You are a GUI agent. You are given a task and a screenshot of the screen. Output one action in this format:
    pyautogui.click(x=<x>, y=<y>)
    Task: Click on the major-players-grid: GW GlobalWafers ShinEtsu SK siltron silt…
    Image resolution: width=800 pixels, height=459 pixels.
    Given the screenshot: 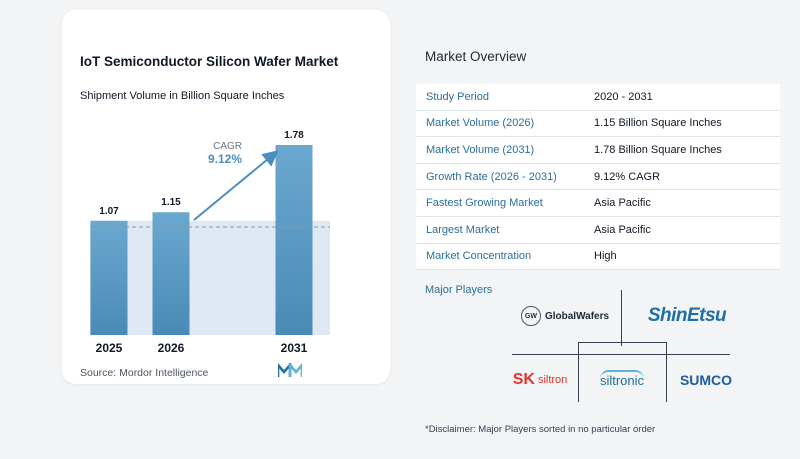 What is the action you would take?
    pyautogui.click(x=621, y=346)
    